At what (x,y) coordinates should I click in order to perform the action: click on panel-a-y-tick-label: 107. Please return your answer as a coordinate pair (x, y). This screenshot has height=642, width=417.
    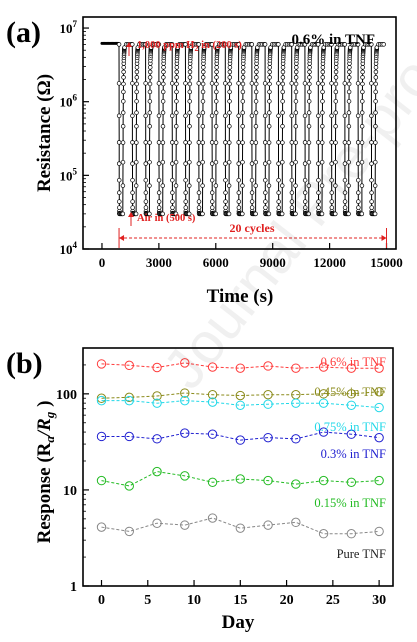
    Looking at the image, I should click on (69, 27).